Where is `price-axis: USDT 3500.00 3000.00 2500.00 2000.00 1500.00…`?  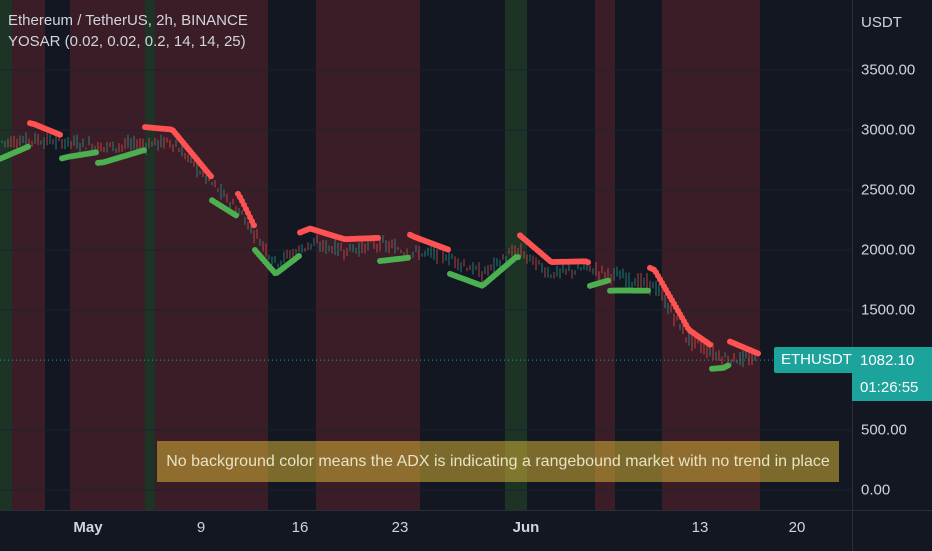
price-axis: USDT 3500.00 3000.00 2500.00 2000.00 1500.00… is located at coordinates (892, 255).